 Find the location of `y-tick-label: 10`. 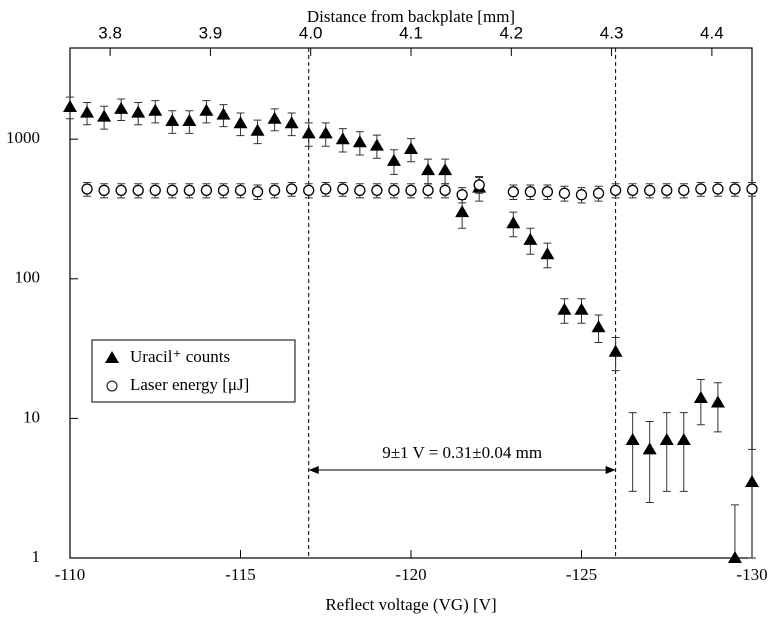

y-tick-label: 10 is located at coordinates (31, 416).